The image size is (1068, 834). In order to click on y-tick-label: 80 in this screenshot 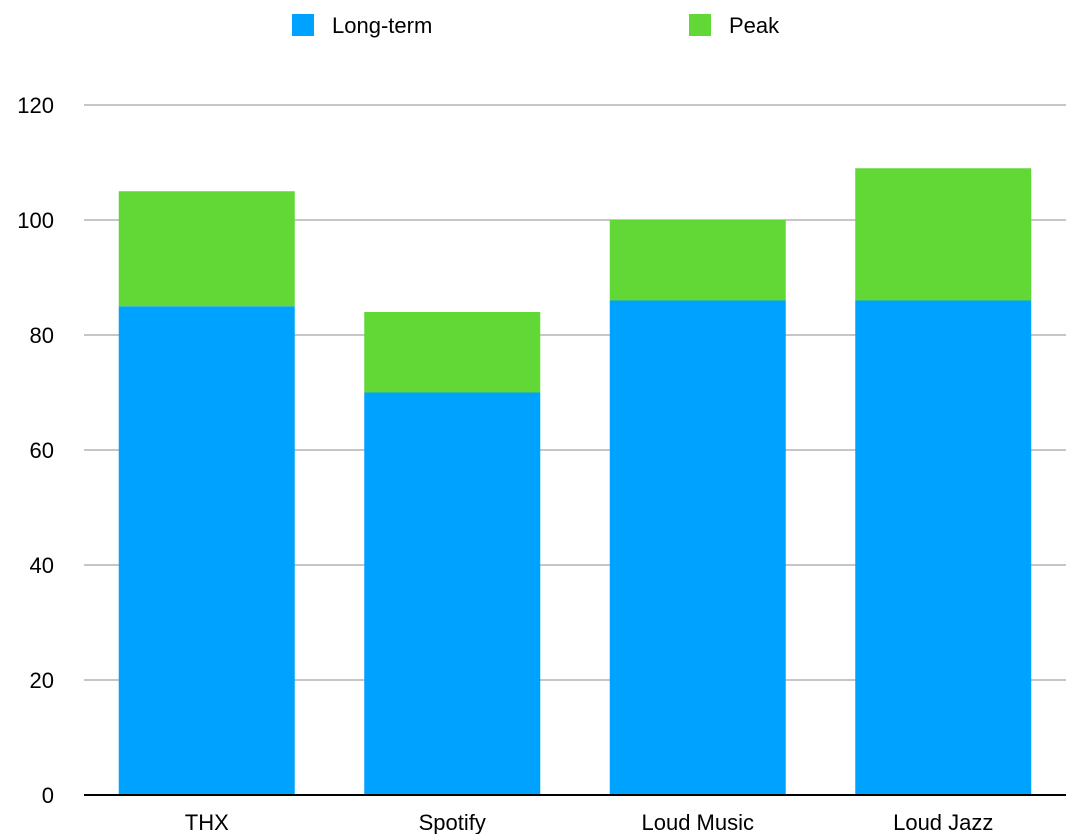, I will do `click(42, 335)`.